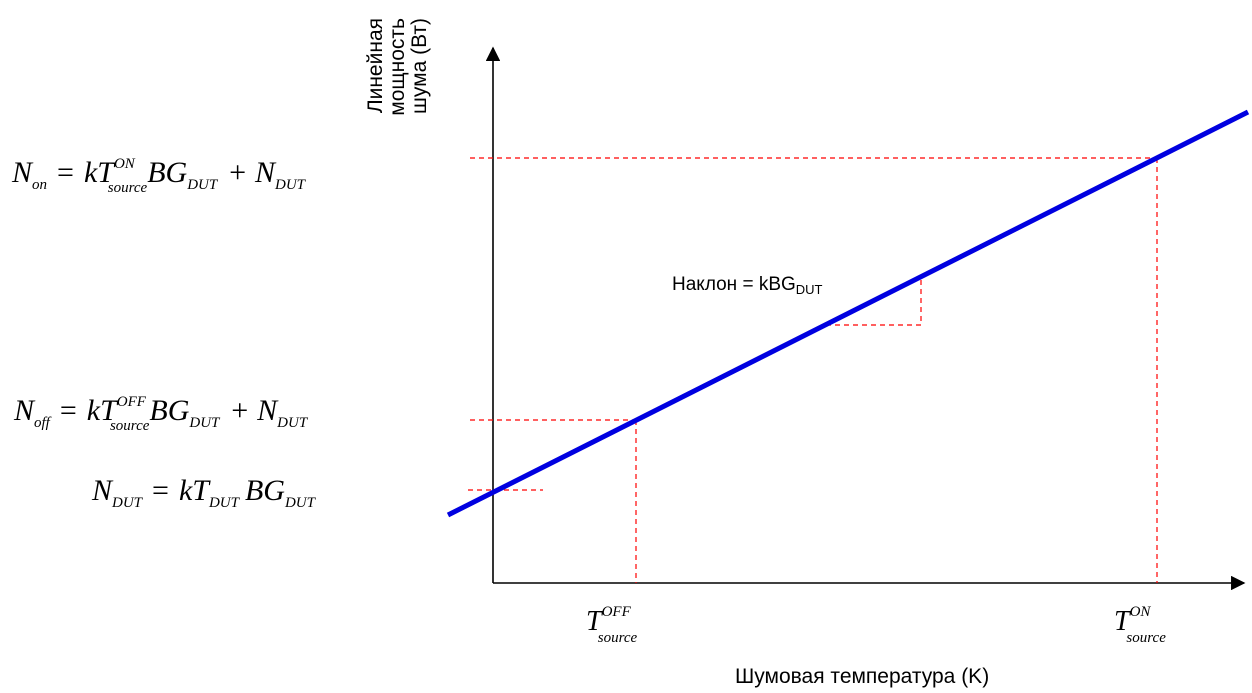 This screenshot has width=1252, height=693. I want to click on y-axis-label-line-1: Линейная, so click(375, 65).